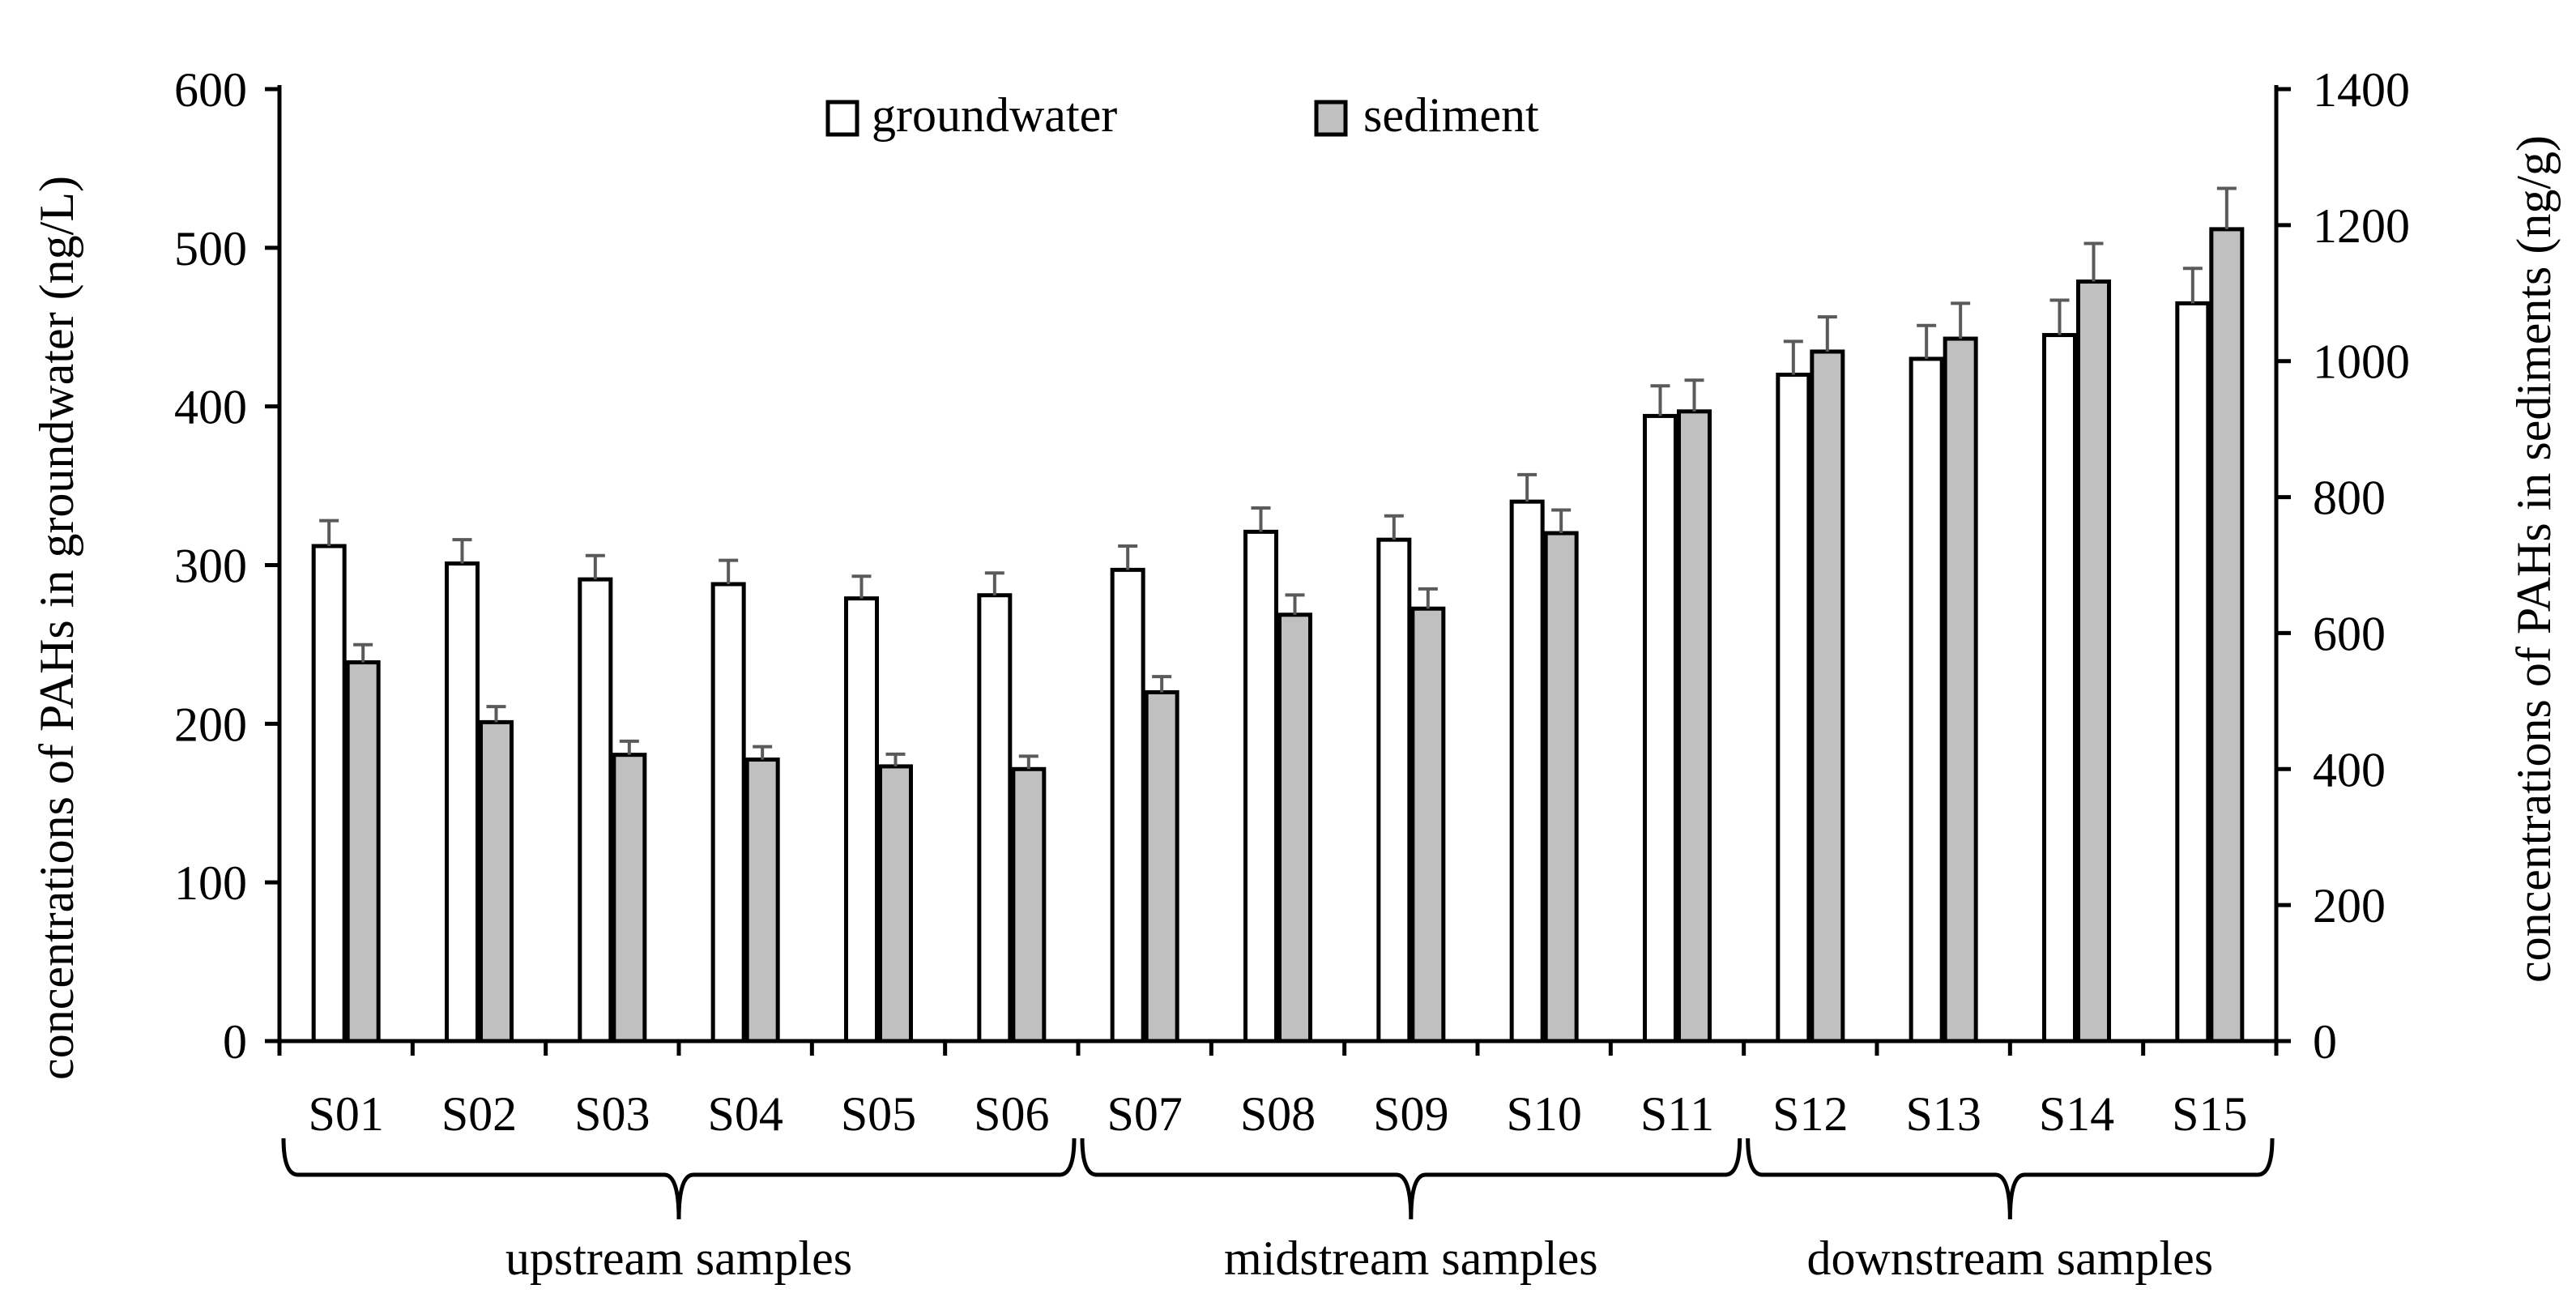  I want to click on y-tick-label-right: 200, so click(2350, 906).